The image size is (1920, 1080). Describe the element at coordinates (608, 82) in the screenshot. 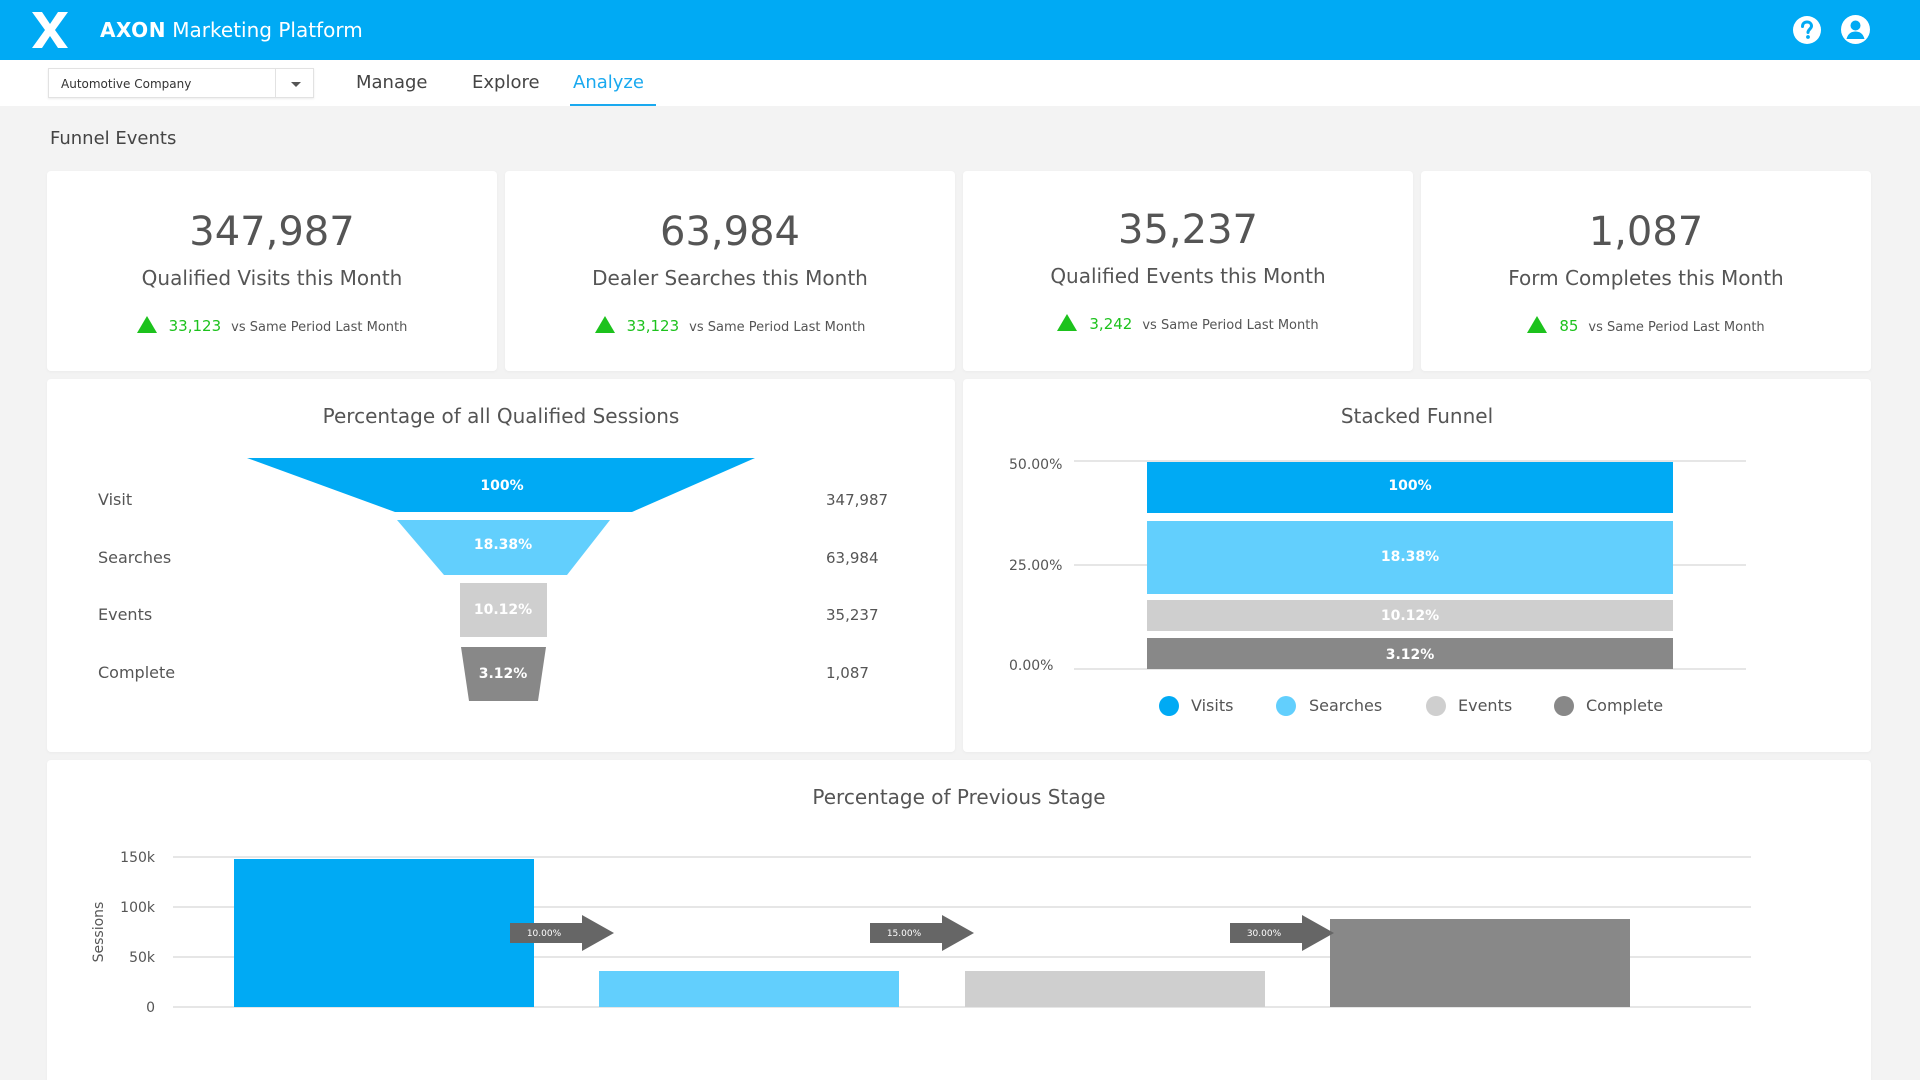

I see `tab-analyze: Analyze` at that location.